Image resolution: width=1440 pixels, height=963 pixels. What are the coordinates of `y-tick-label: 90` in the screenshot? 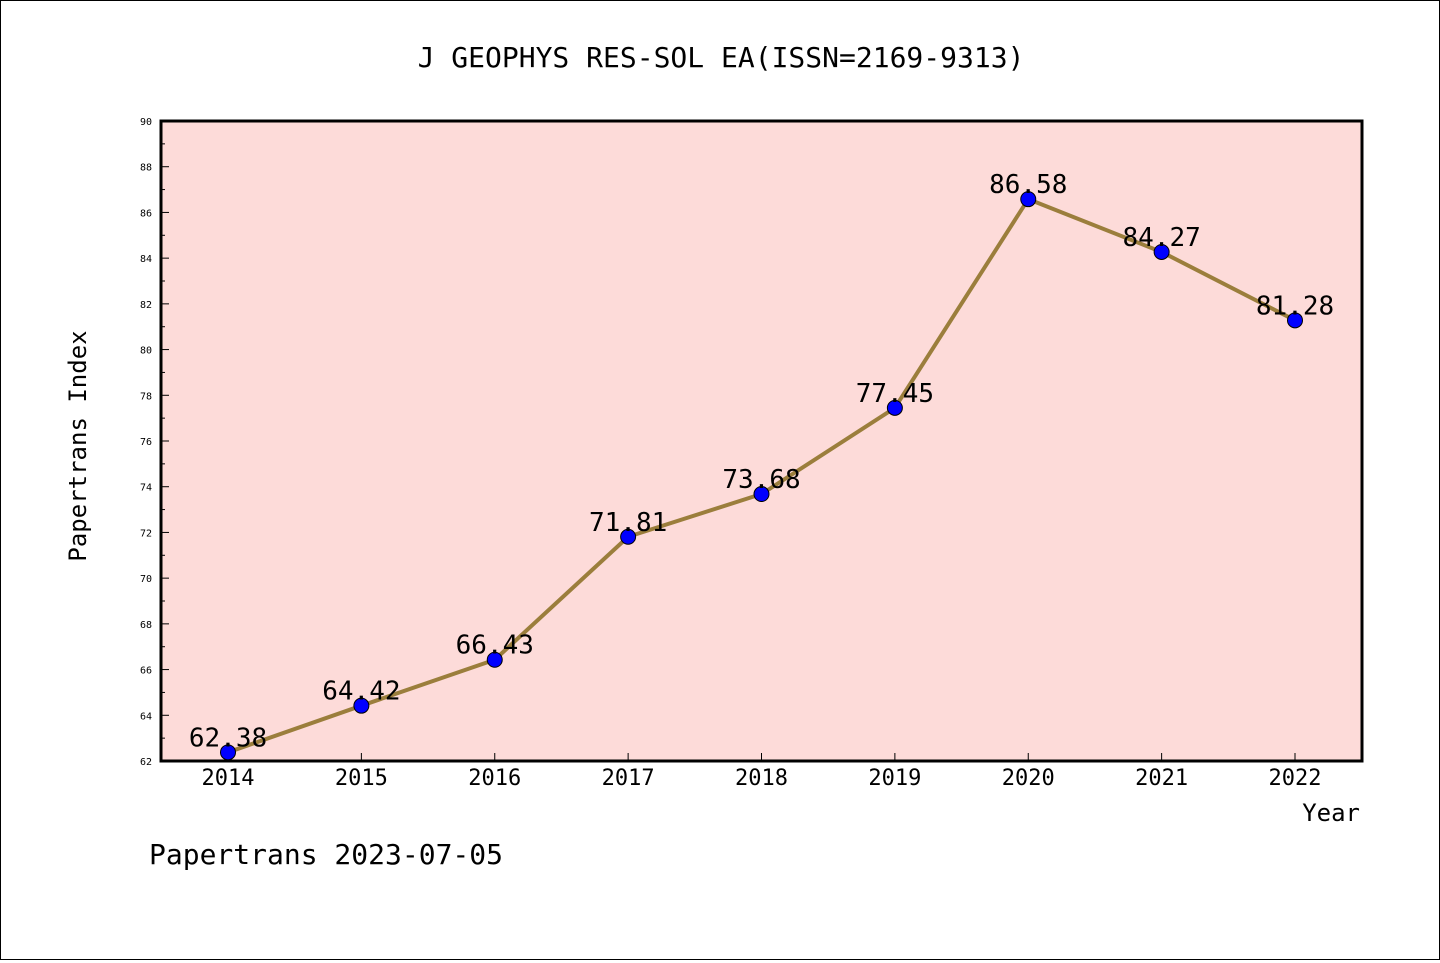 It's located at (146, 122).